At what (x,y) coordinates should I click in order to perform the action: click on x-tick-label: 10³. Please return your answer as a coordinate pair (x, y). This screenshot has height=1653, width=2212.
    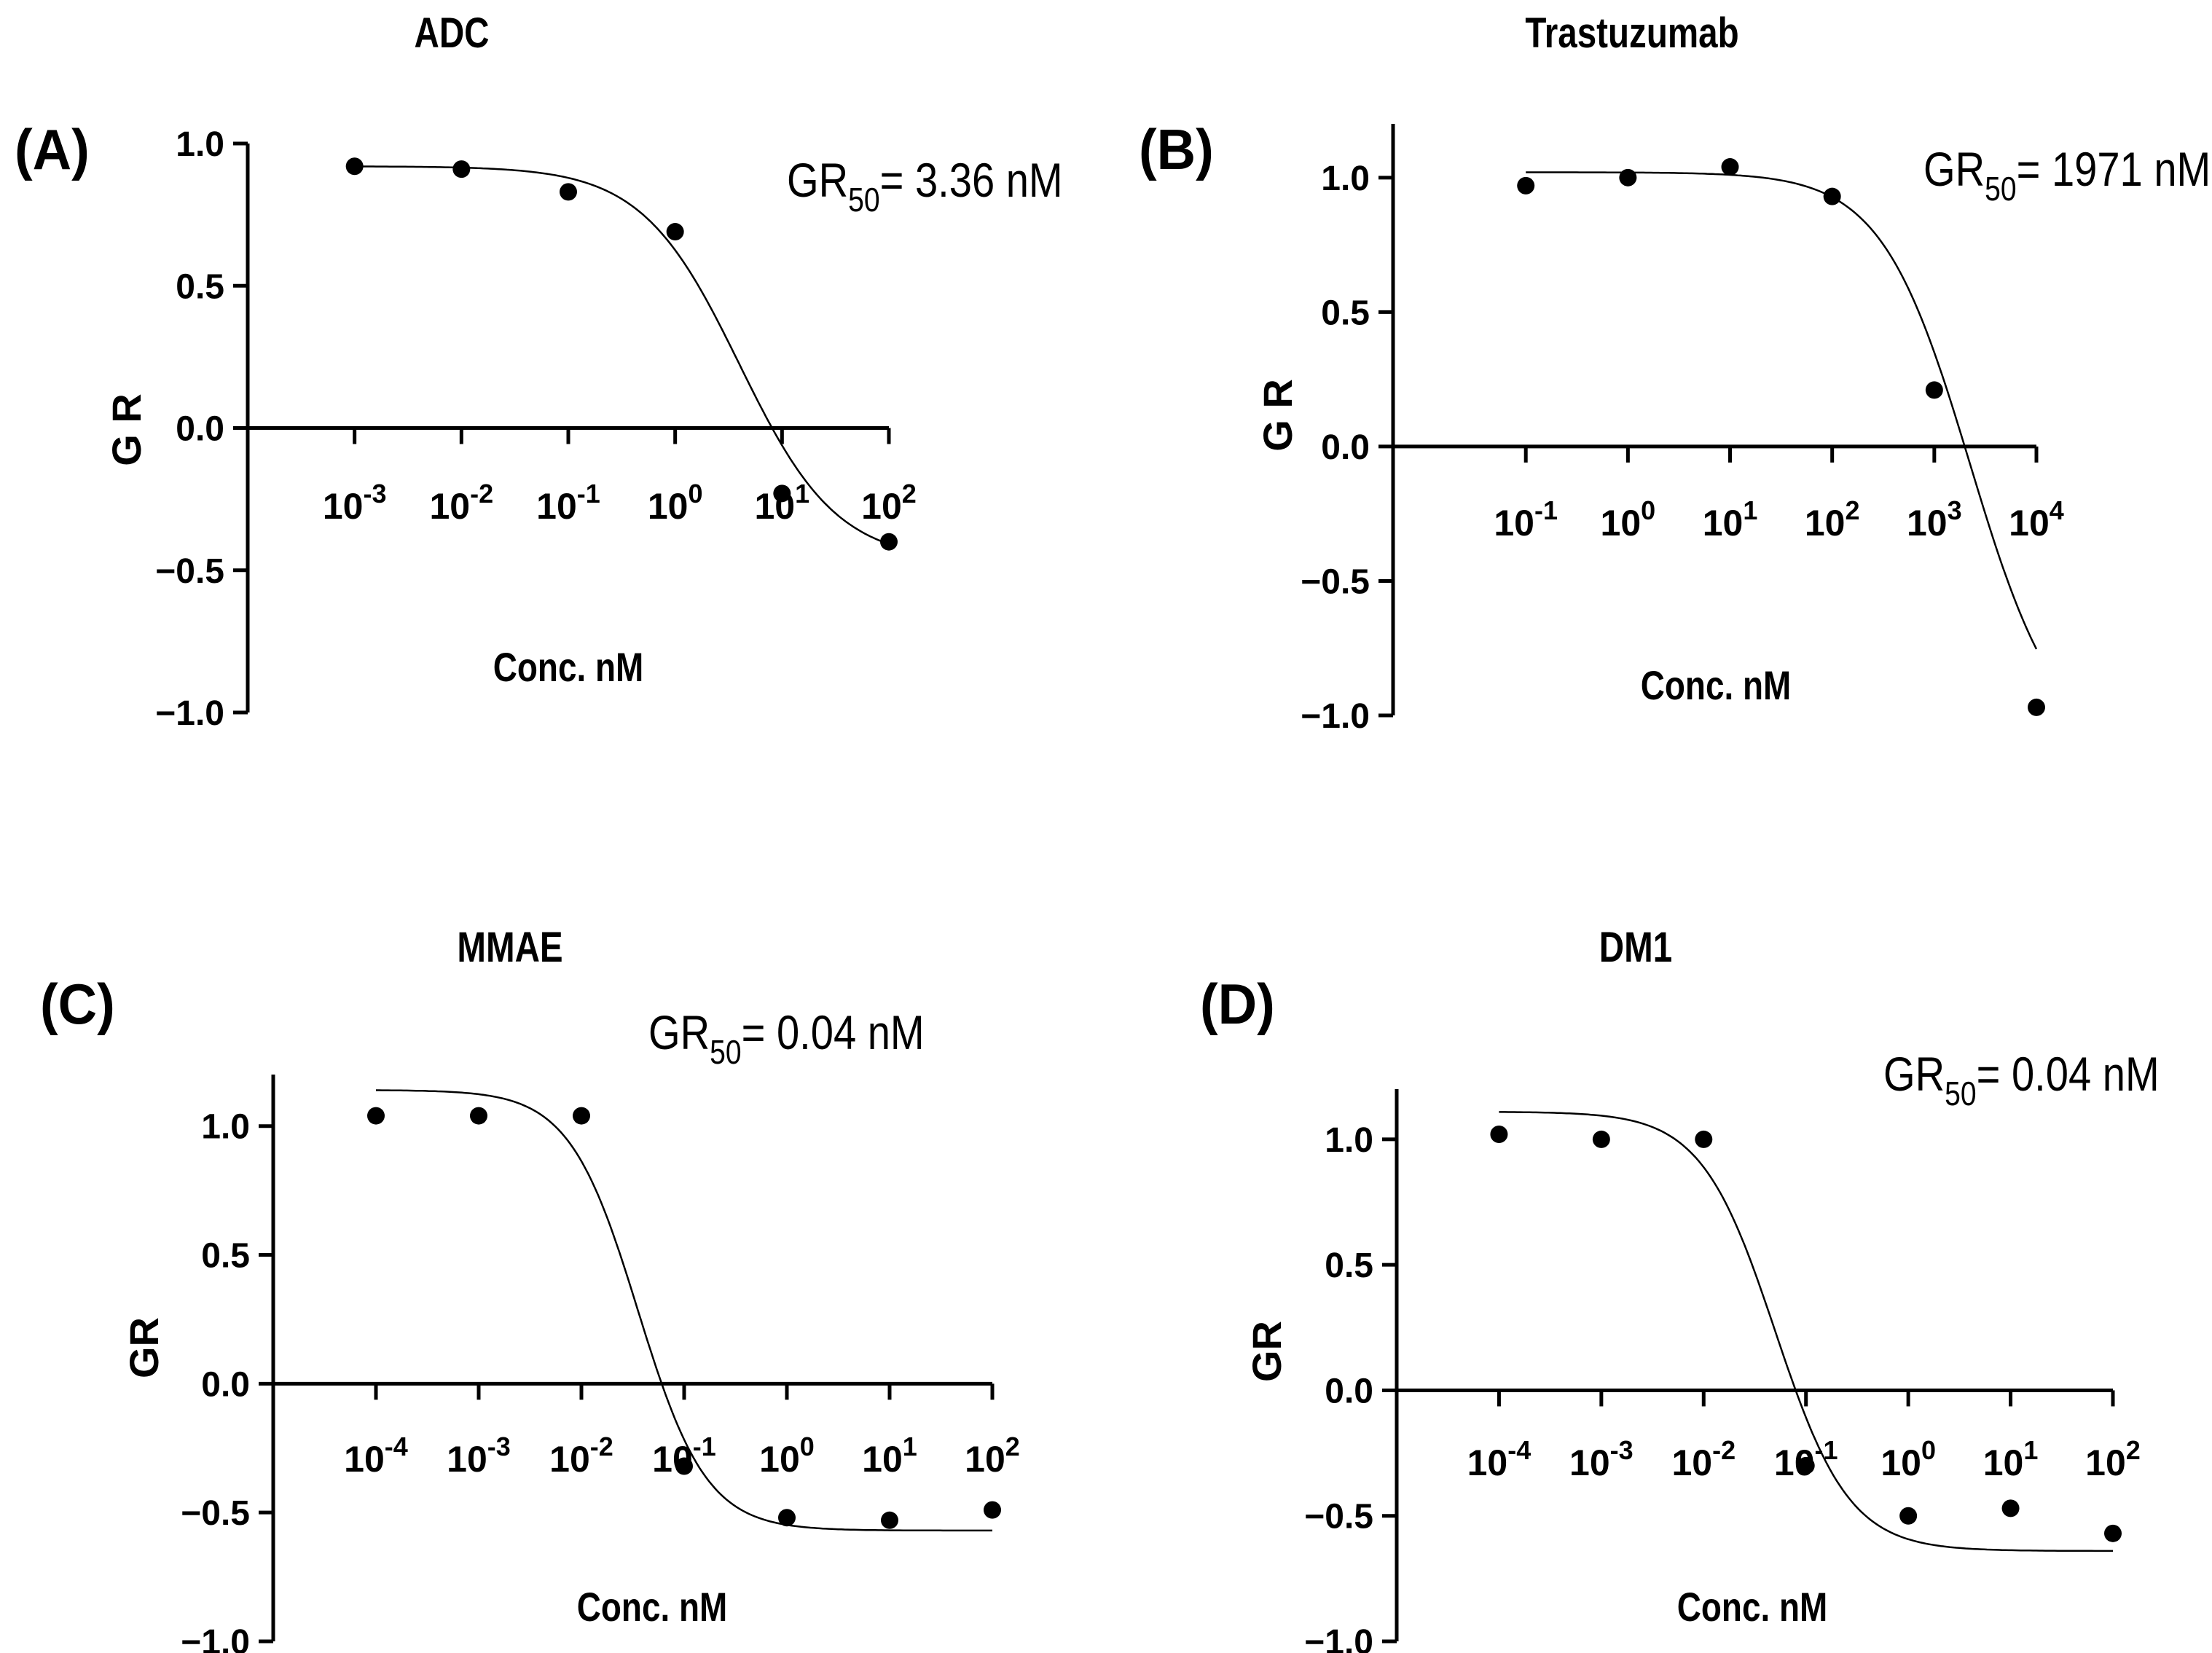
    Looking at the image, I should click on (1934, 519).